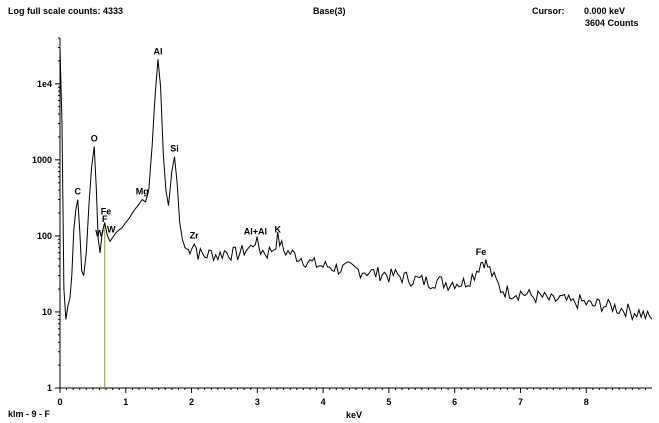 The image size is (659, 423). Describe the element at coordinates (125, 402) in the screenshot. I see `x-tick-label: 1` at that location.